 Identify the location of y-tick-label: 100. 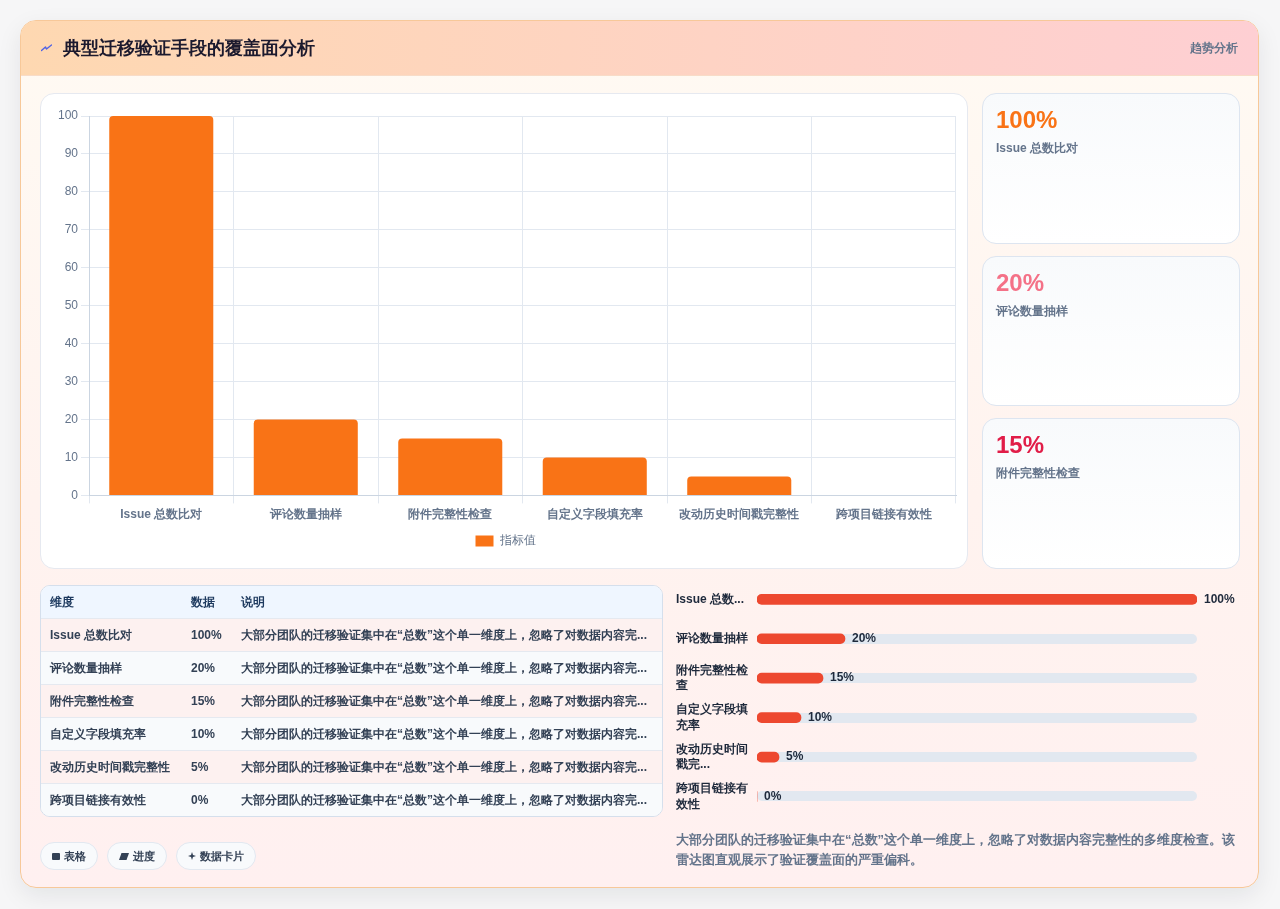
(68, 115).